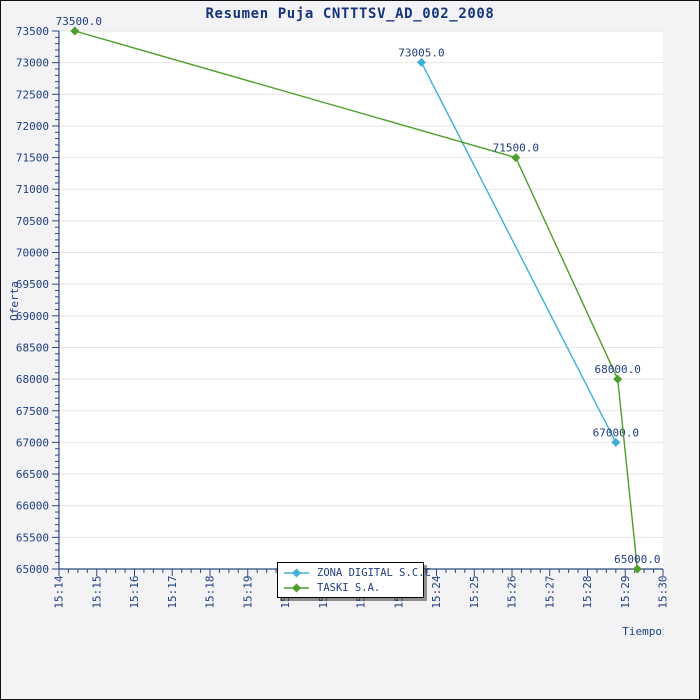  Describe the element at coordinates (618, 369) in the screenshot. I see `data-point-label: 68000.0` at that location.